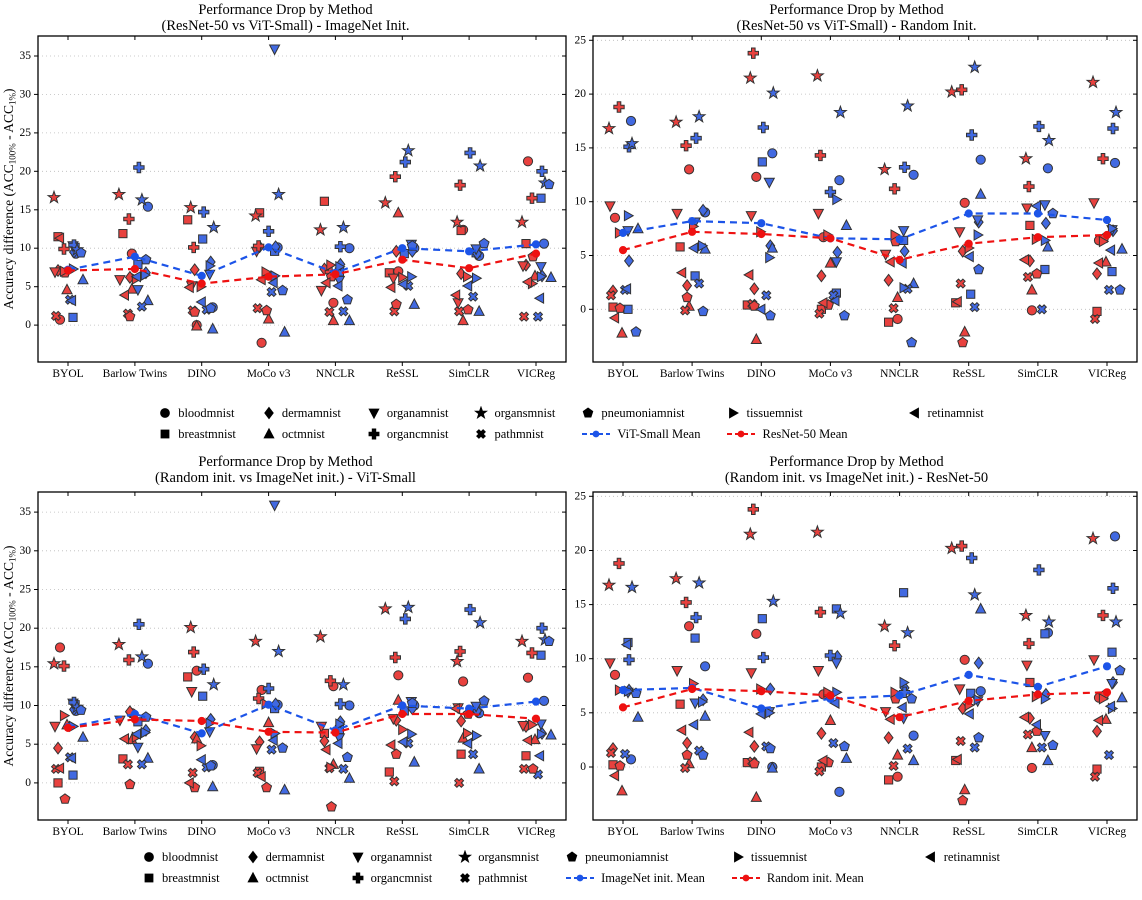 The height and width of the screenshot is (900, 1142). I want to click on point-blue-Barlow Twins-dermamnist, so click(703, 210).